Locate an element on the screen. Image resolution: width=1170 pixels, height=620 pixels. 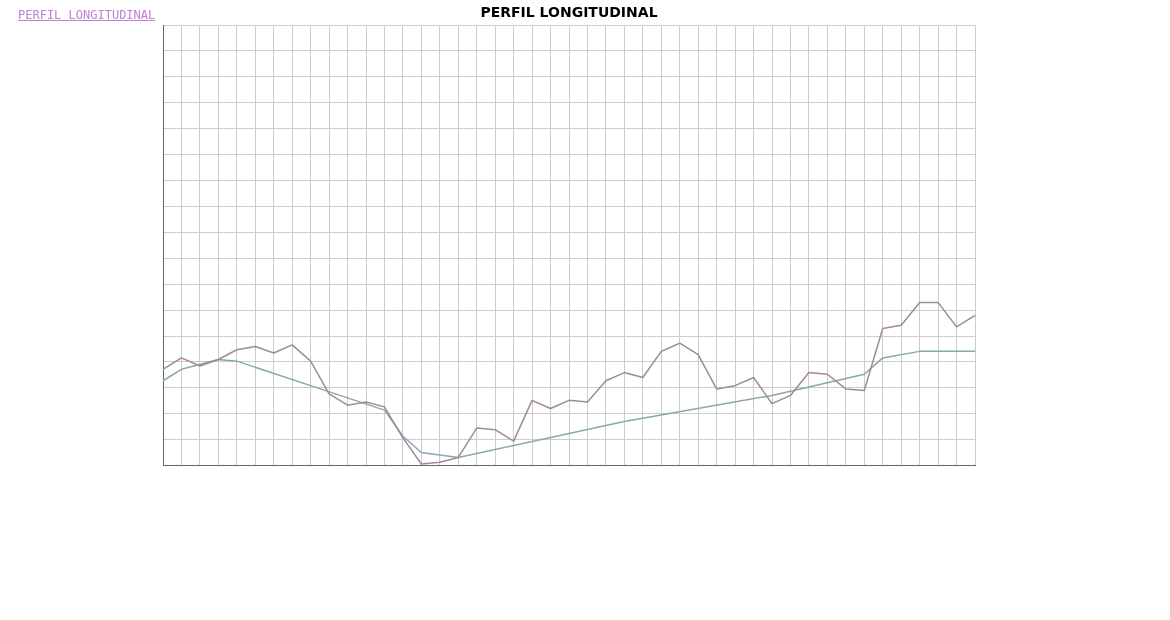
text: PERFIL LONGITUDINAL is located at coordinates (87, 15).